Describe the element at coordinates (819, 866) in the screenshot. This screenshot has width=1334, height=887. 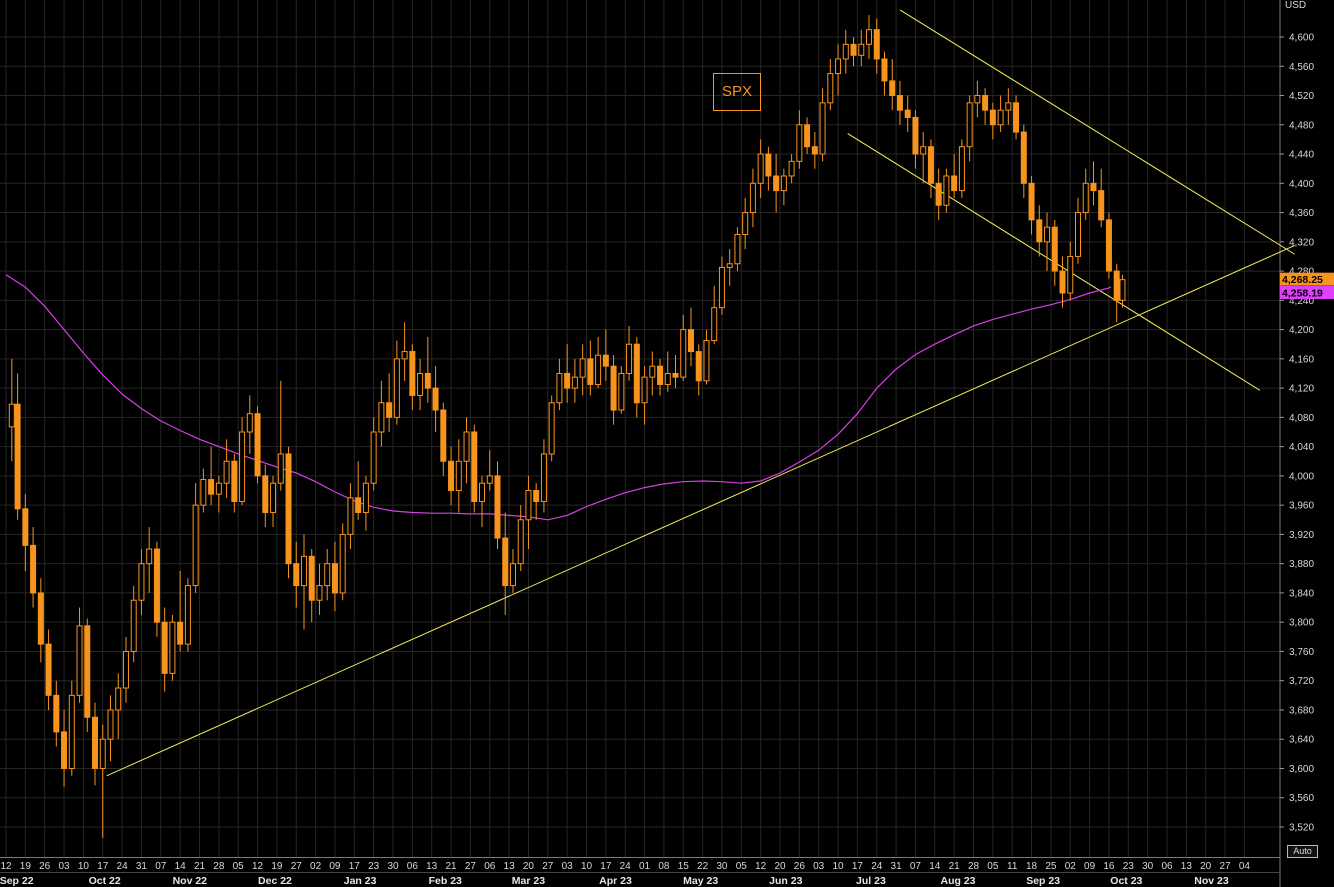
I see `x-day-label: 03` at that location.